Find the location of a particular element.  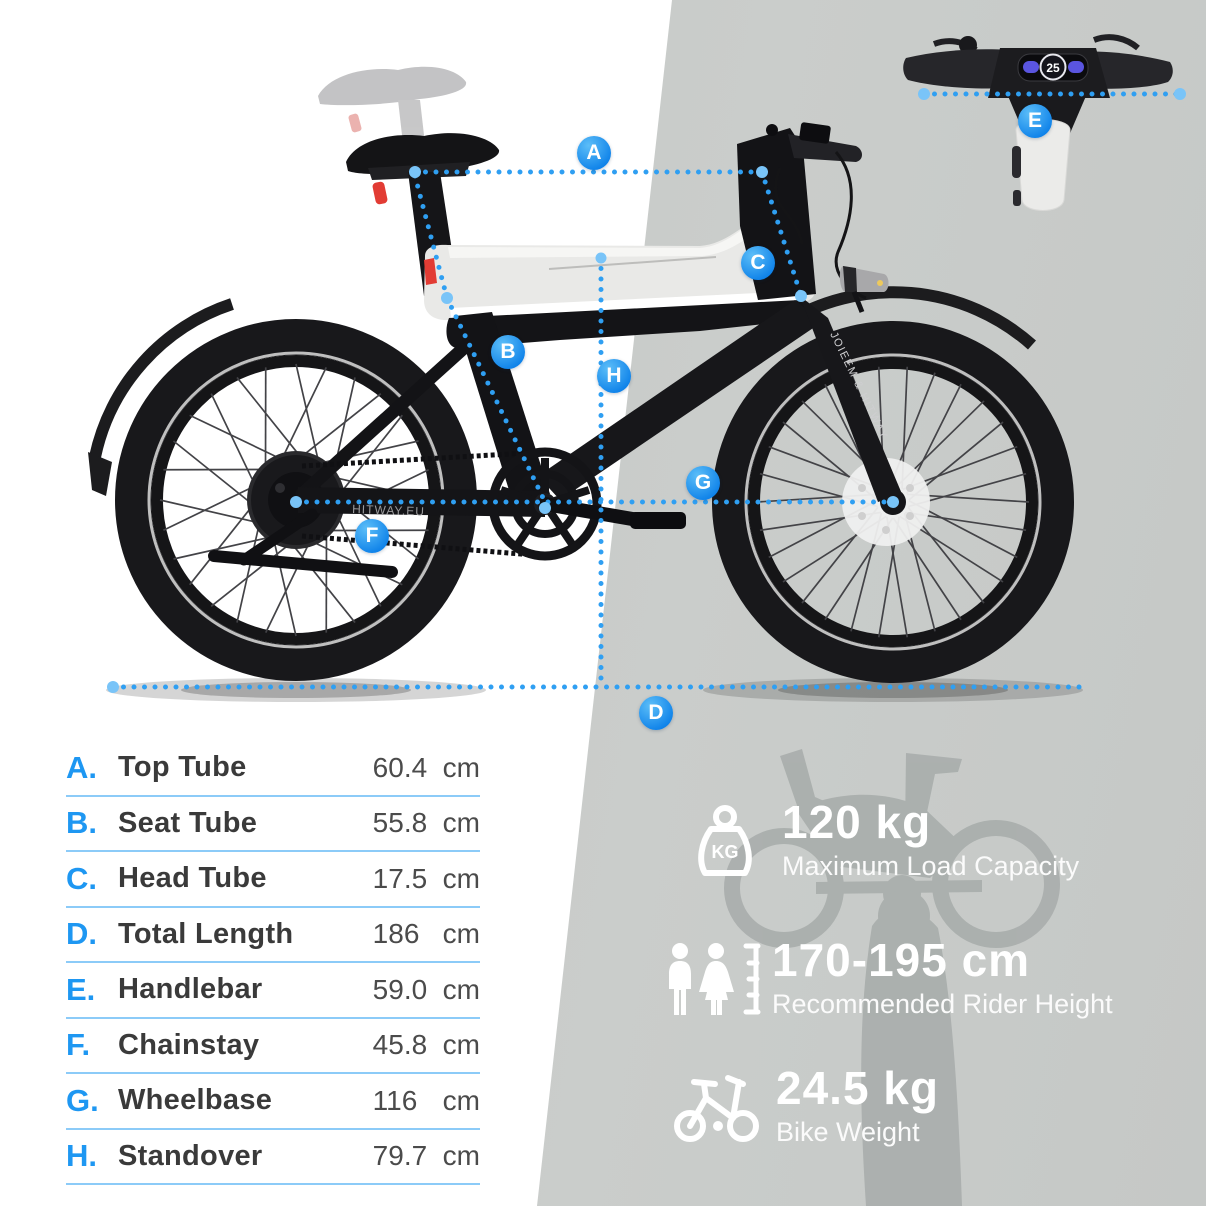

folded-bike-silhouette is located at coordinates (892, 977).